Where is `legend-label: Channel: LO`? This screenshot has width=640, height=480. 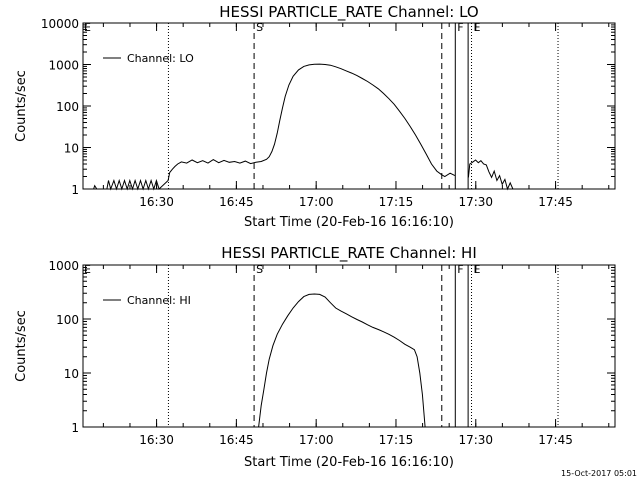
legend-label: Channel: LO is located at coordinates (160, 58).